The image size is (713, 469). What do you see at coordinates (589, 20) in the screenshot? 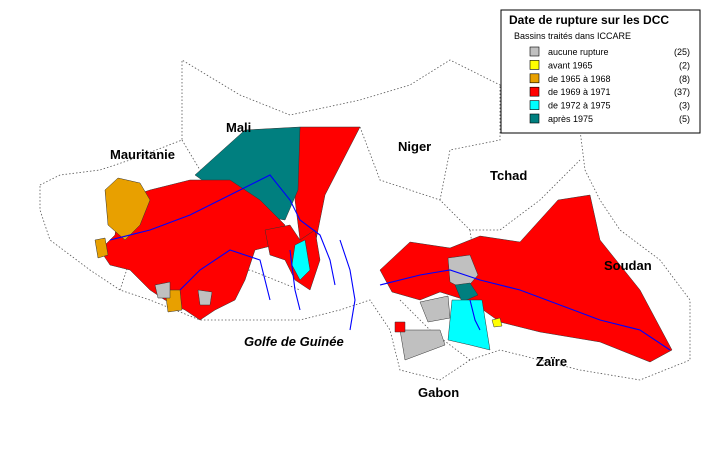
I see `legend-title: Date de rupture sur les DCC` at bounding box center [589, 20].